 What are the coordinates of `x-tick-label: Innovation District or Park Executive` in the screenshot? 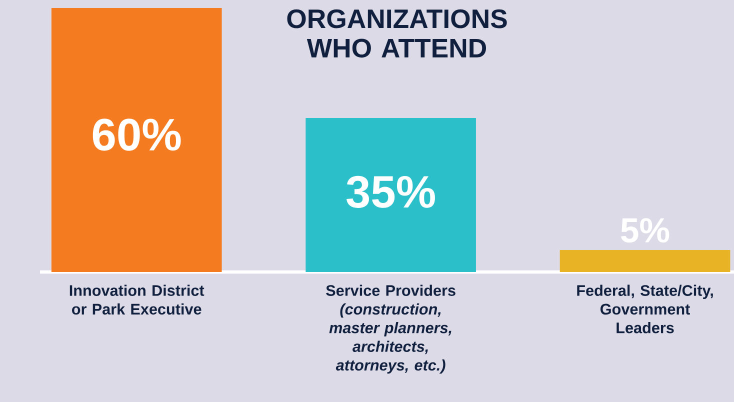 It's located at (137, 299).